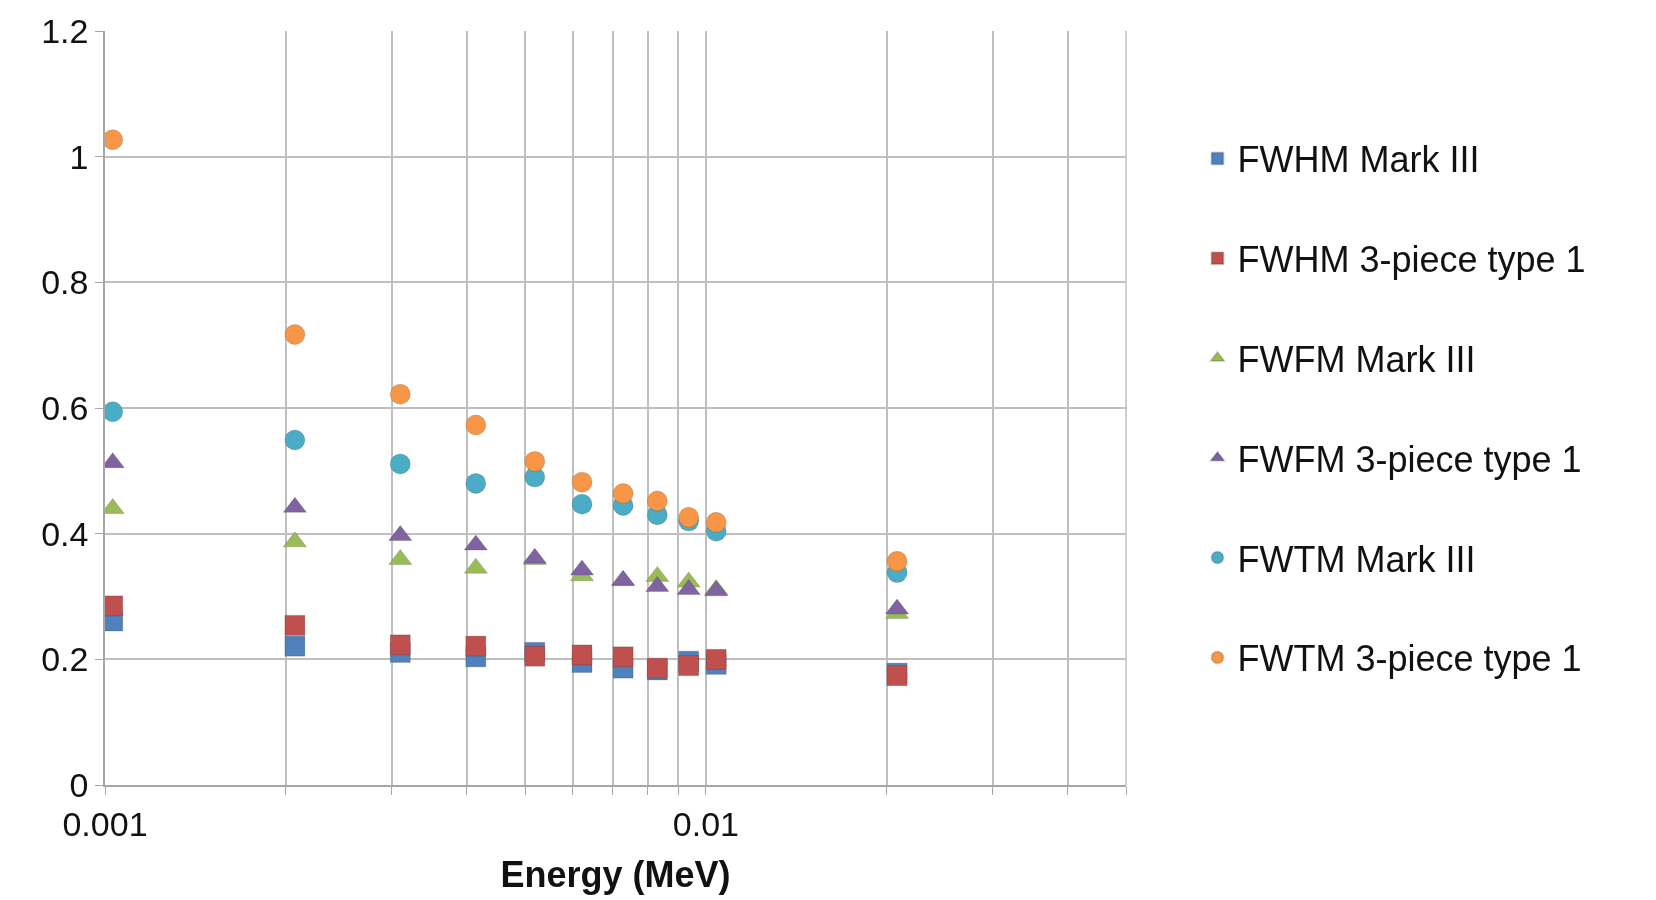 The height and width of the screenshot is (900, 1656). What do you see at coordinates (65, 282) in the screenshot?
I see `y-tick-label: 0.8` at bounding box center [65, 282].